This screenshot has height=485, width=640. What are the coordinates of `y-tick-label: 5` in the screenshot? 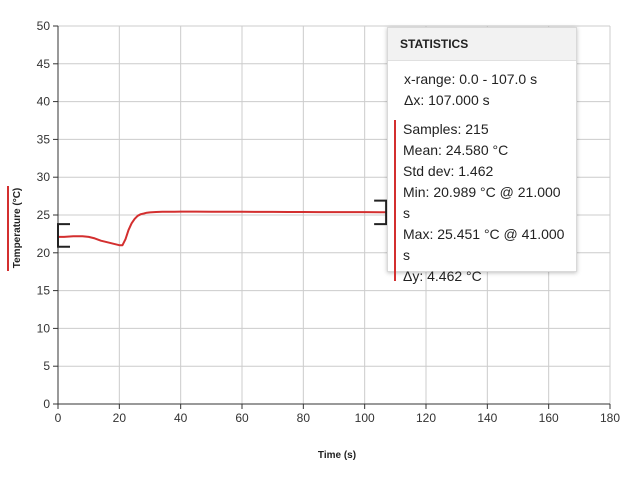 It's located at (46, 366).